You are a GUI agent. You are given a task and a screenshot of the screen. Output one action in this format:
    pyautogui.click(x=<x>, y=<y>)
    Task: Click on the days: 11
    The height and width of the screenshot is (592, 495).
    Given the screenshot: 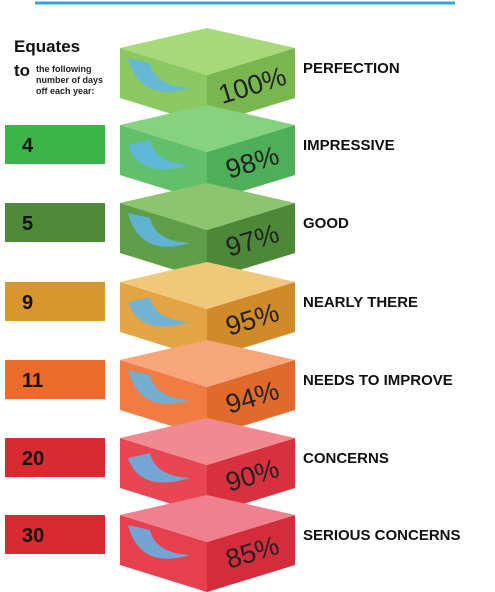 What is the action you would take?
    pyautogui.click(x=32, y=381)
    